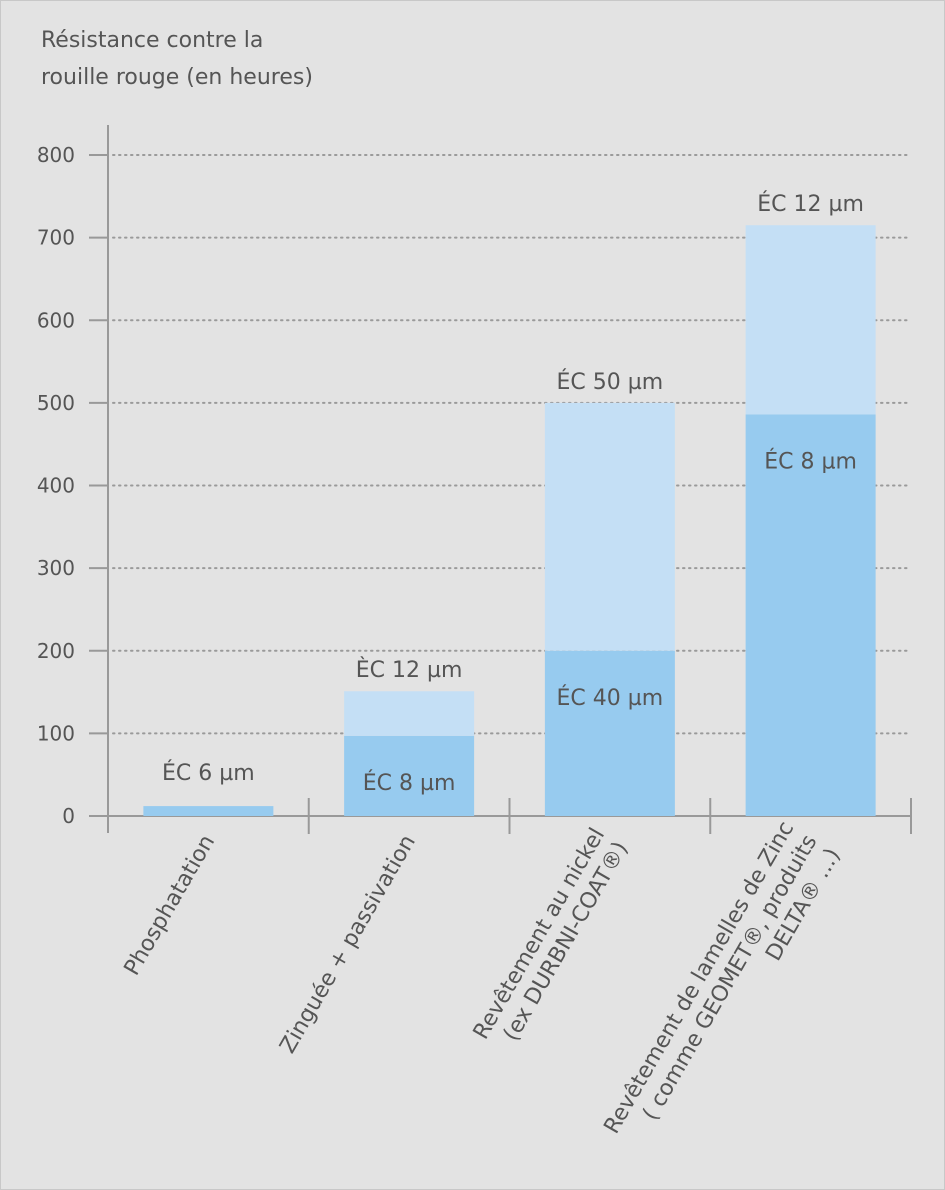  I want to click on category-label: ( comme GEOMET®, produits, so click(730, 978).